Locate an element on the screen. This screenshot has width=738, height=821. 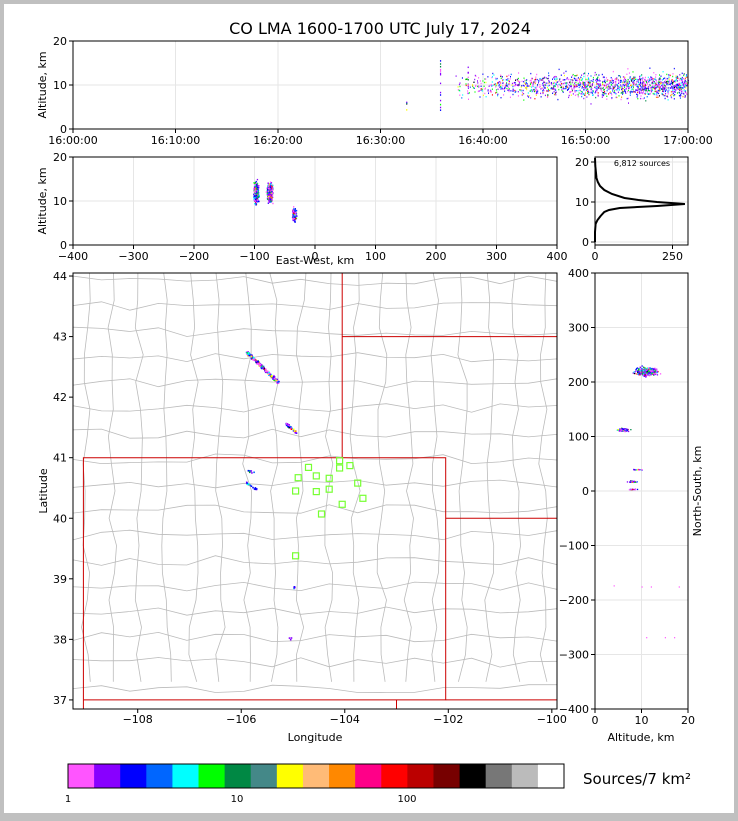
colorbar: 1 10 100 Sources/7 km² is located at coordinates (378, 784).